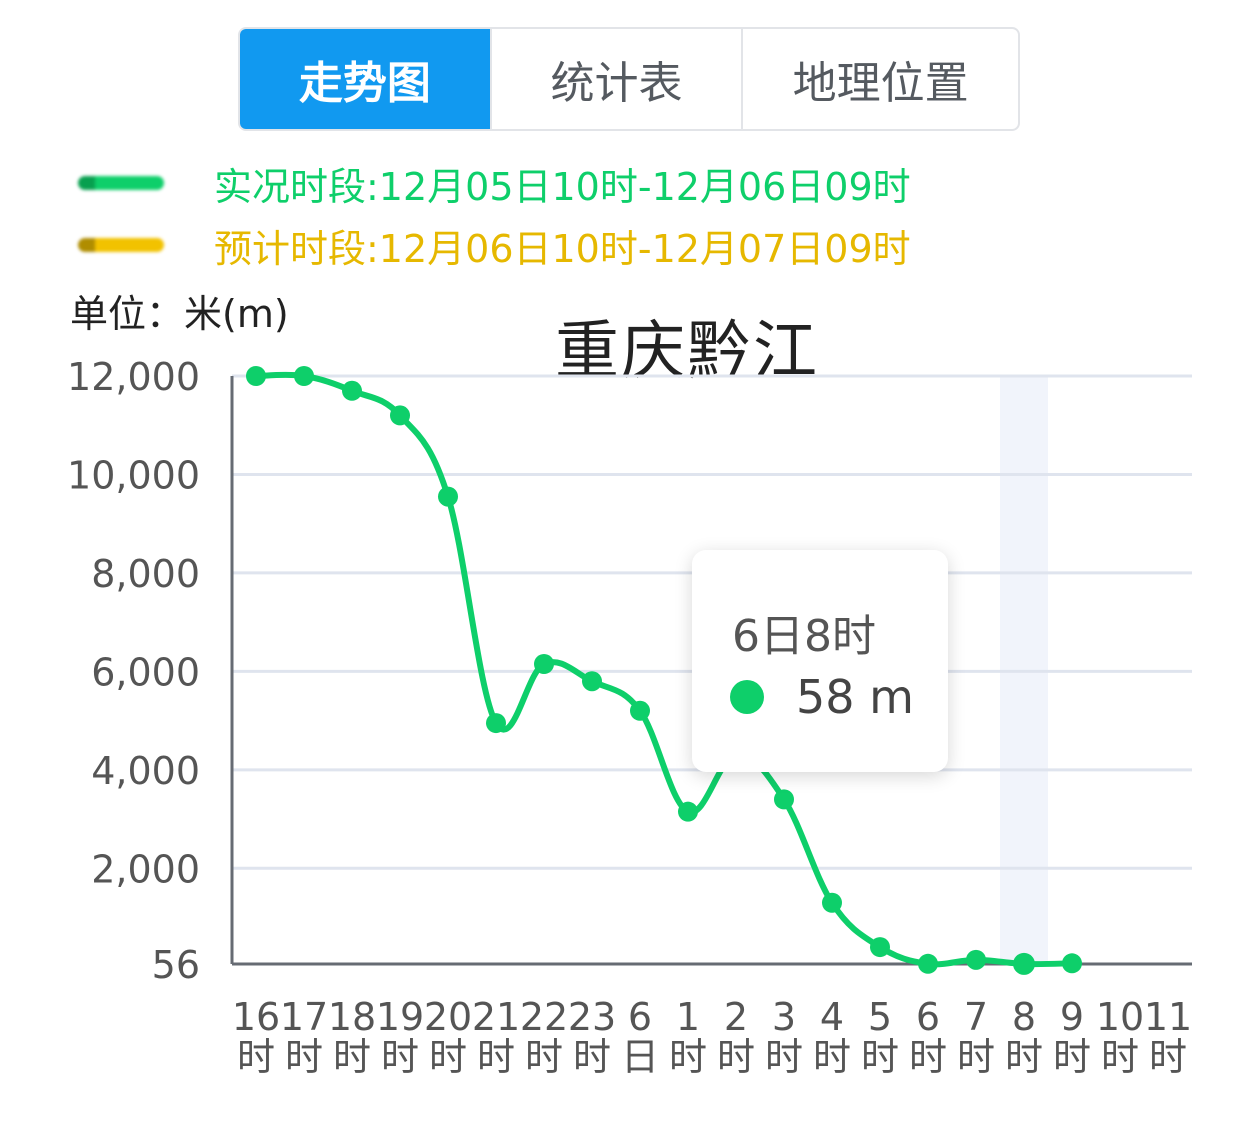  I want to click on x-tick-label: 1, so click(688, 1017).